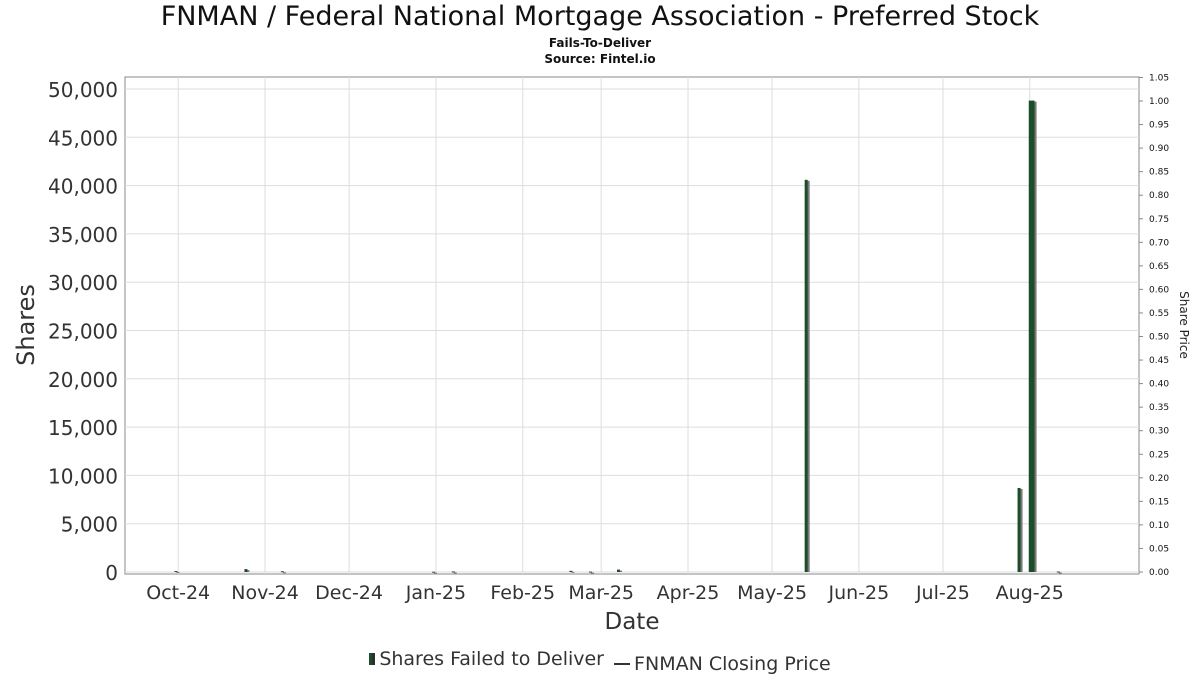  What do you see at coordinates (1159, 267) in the screenshot?
I see `y2-tick-label: 0.65` at bounding box center [1159, 267].